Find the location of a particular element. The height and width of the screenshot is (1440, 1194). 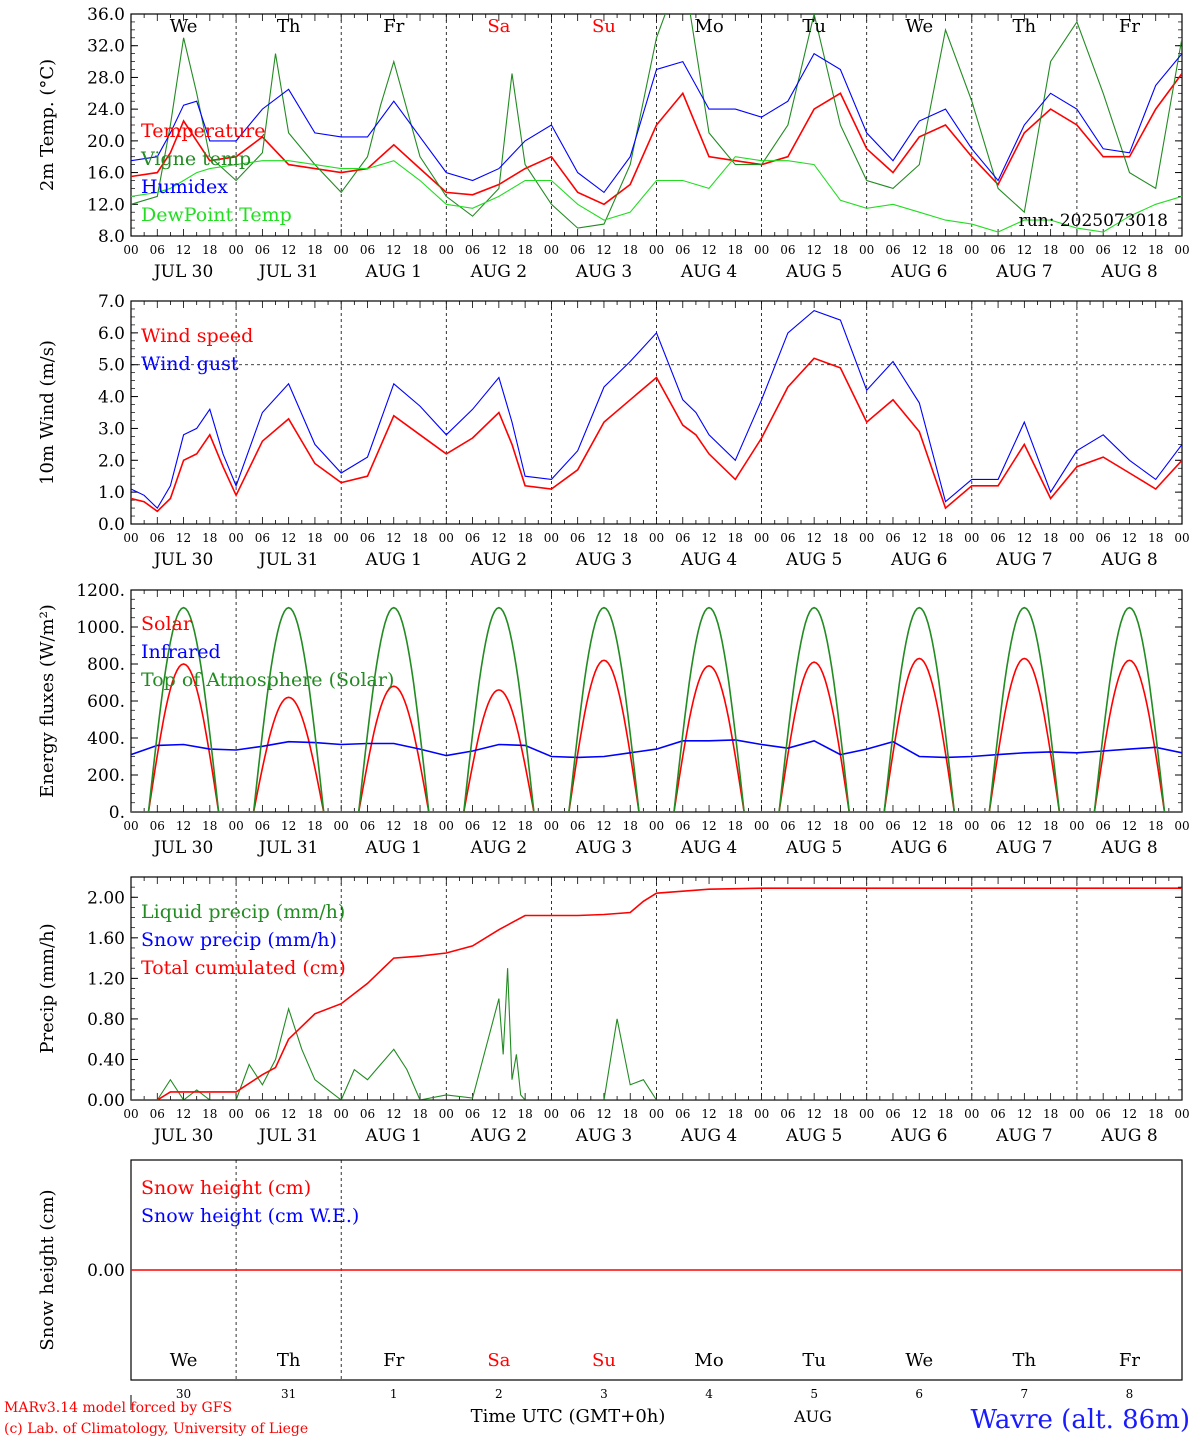

legend-entry: Snow precip (mm/h) is located at coordinates (239, 940).